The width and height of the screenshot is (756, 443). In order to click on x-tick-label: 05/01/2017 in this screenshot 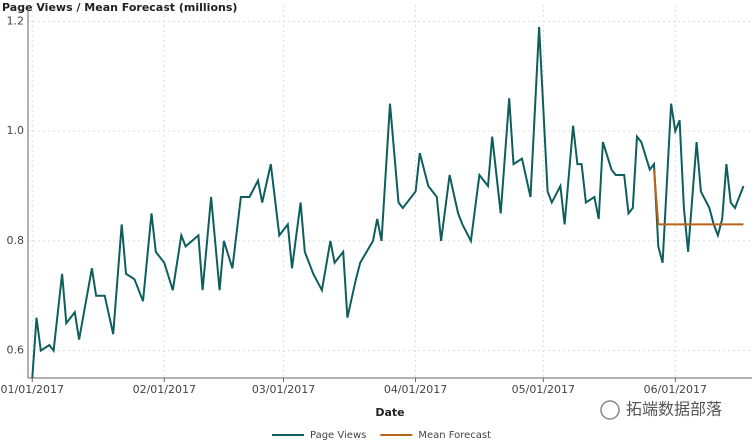, I will do `click(543, 389)`.